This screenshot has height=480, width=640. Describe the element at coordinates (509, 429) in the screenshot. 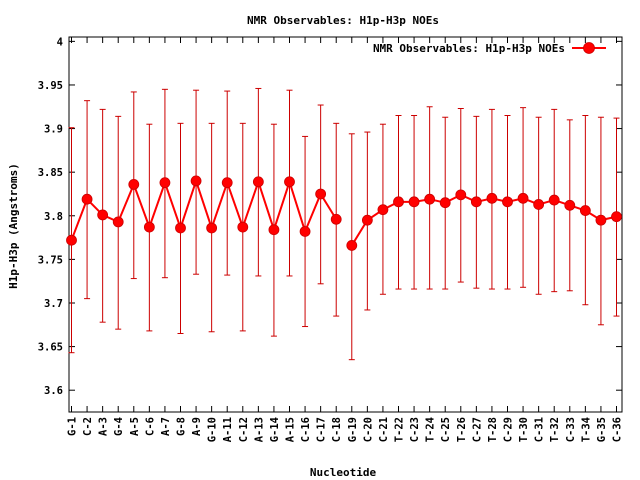

I see `x-tick-label: C-29` at that location.